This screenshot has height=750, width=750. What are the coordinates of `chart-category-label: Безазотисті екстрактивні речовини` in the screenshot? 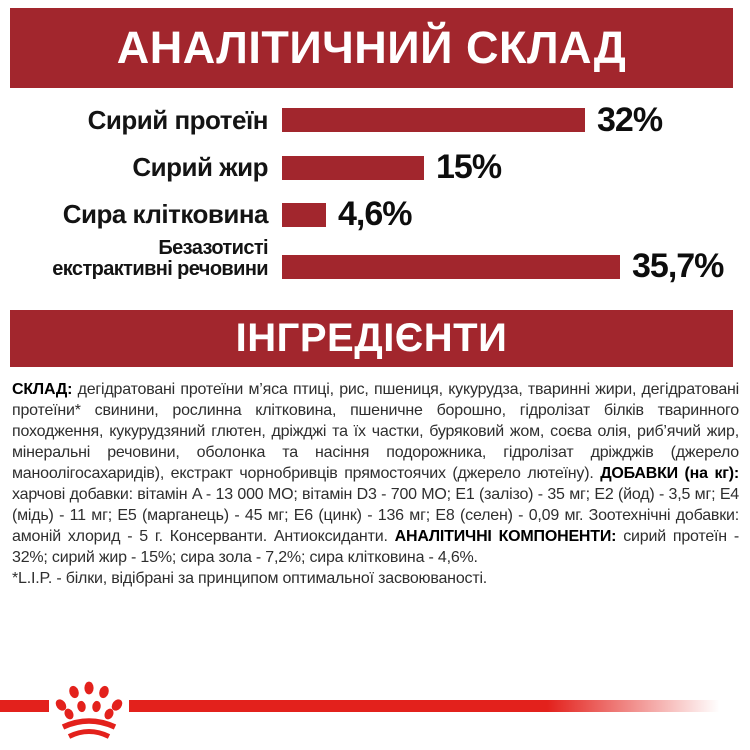 It's located at (160, 258).